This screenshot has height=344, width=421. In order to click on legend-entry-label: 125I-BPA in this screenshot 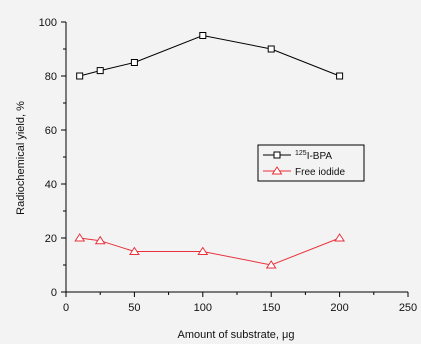, I will do `click(313, 156)`.